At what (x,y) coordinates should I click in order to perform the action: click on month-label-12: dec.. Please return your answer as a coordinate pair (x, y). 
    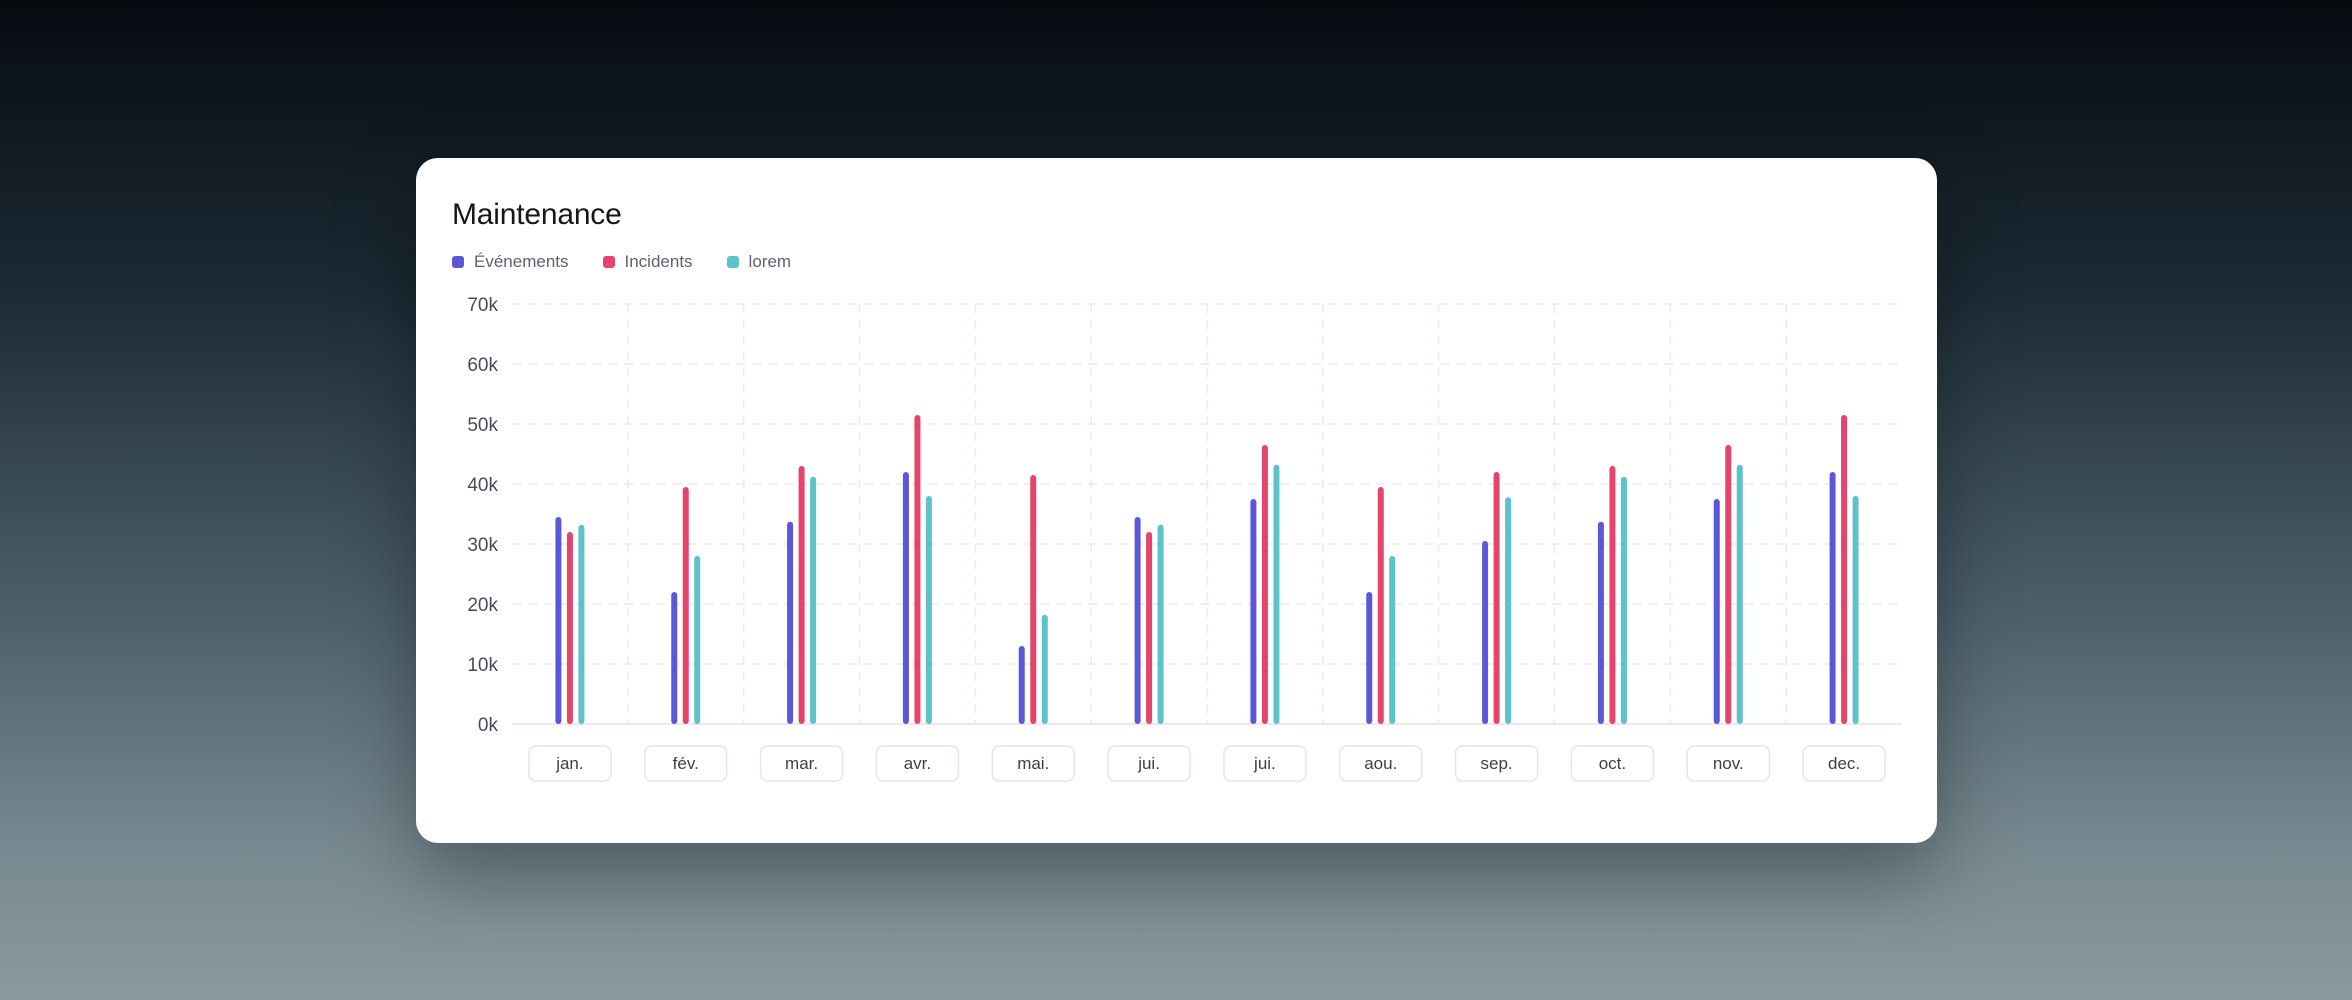
    Looking at the image, I should click on (1844, 763).